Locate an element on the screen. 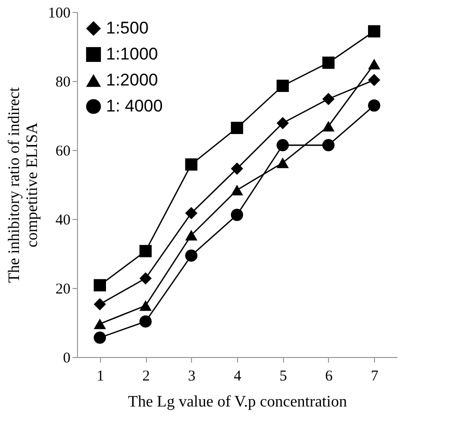 The image size is (453, 444). legend-label: 1:500 is located at coordinates (127, 28).